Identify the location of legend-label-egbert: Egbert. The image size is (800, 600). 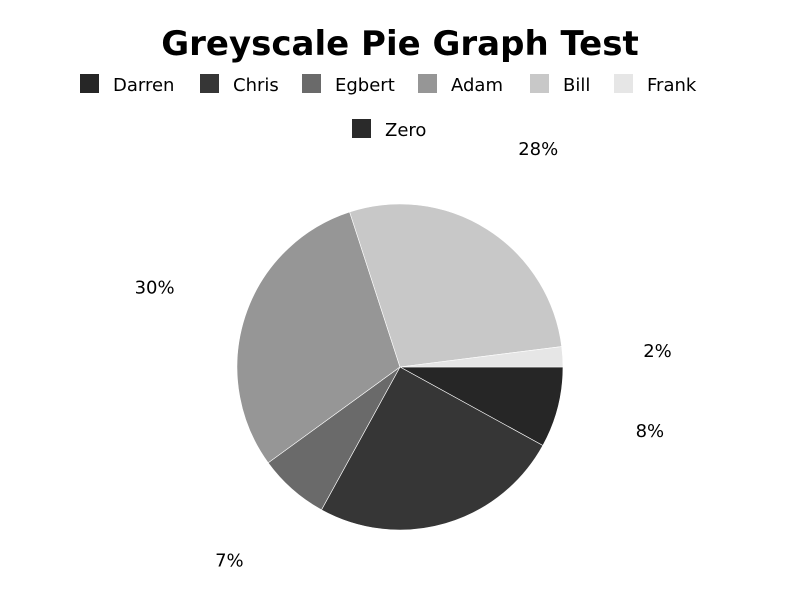
(365, 85).